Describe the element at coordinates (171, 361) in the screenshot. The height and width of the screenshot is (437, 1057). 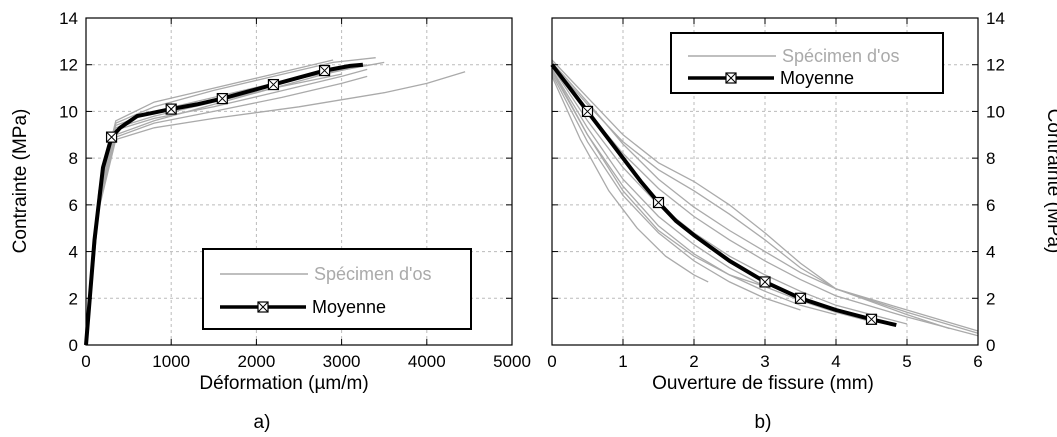
I see `x-tick-label: 1000` at that location.